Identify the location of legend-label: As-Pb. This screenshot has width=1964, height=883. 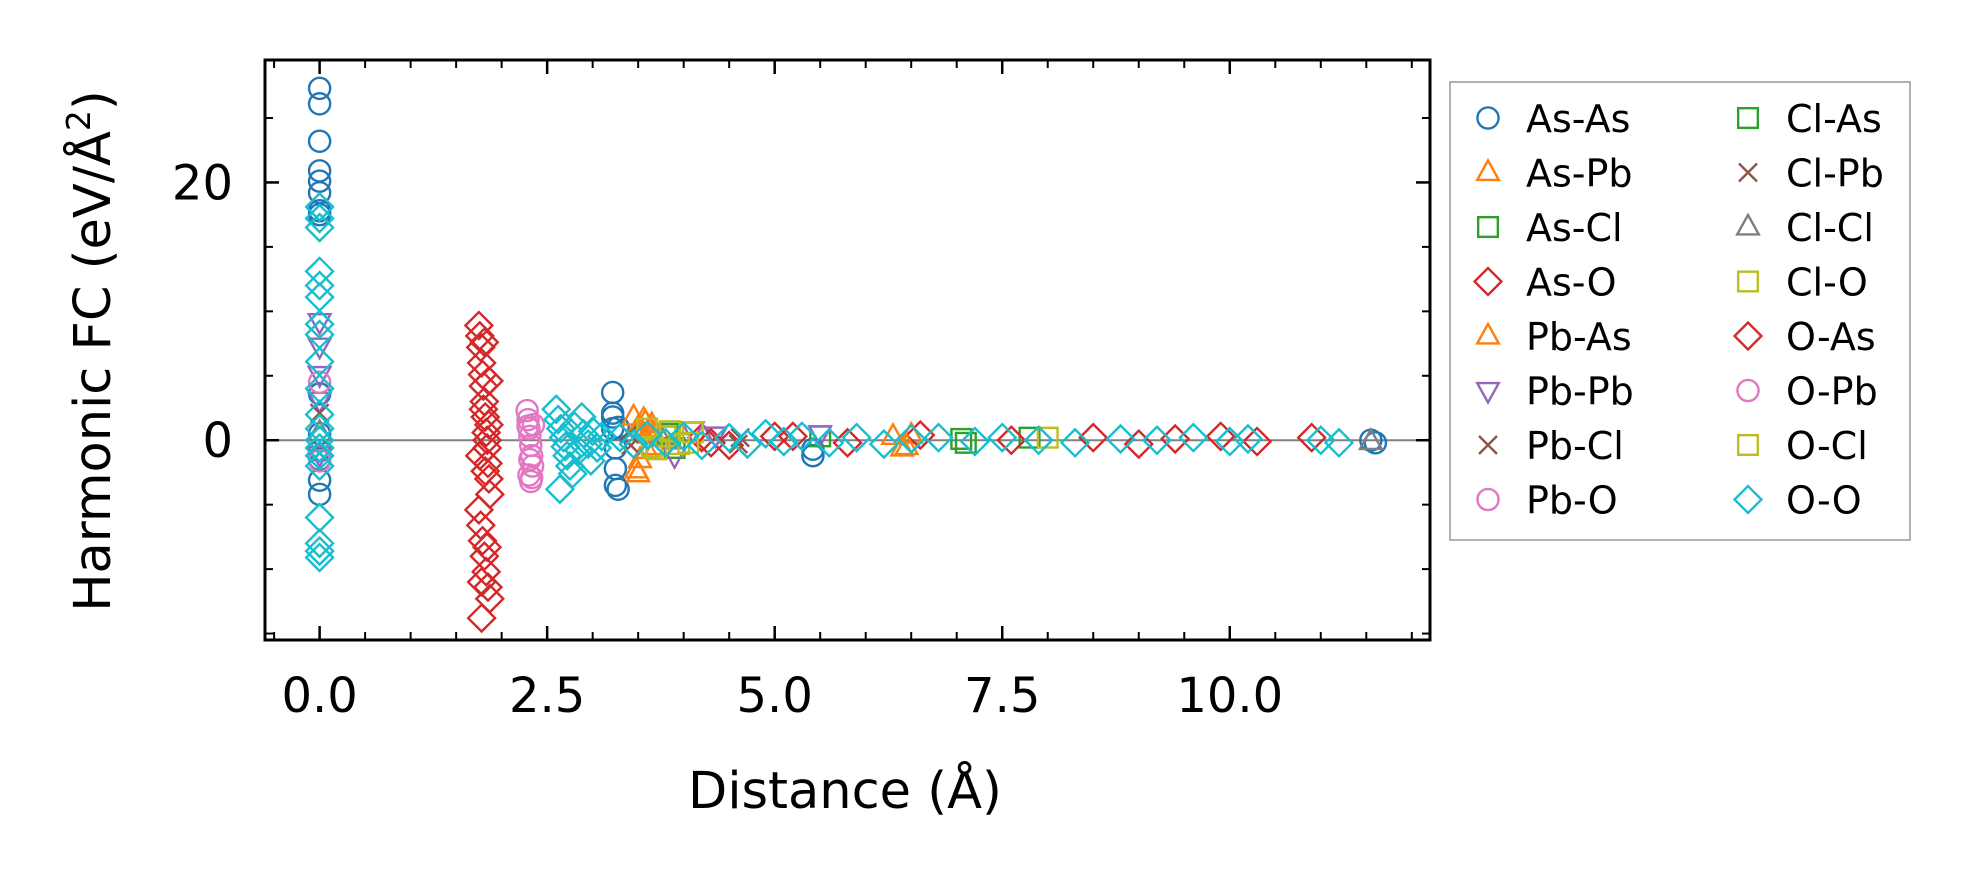
(1579, 174).